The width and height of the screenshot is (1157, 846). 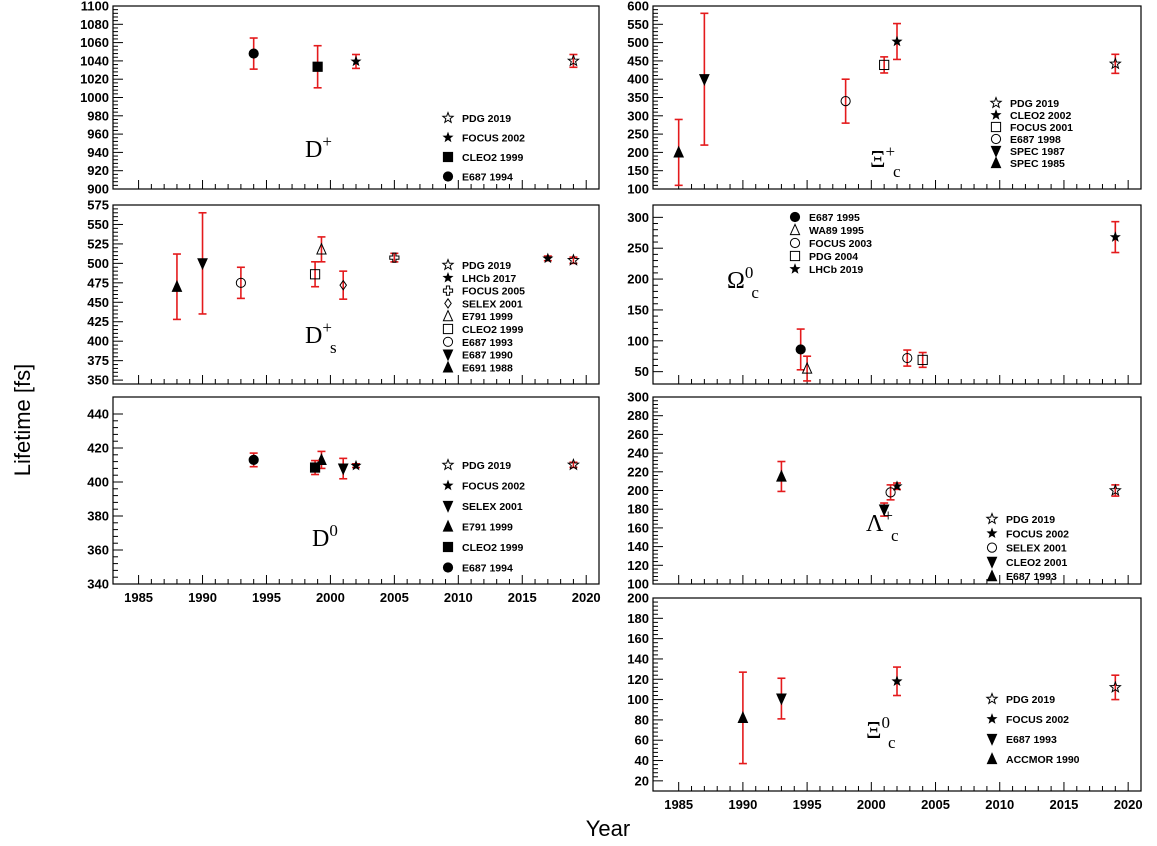 What do you see at coordinates (98, 341) in the screenshot?
I see `y-tick-label: 400` at bounding box center [98, 341].